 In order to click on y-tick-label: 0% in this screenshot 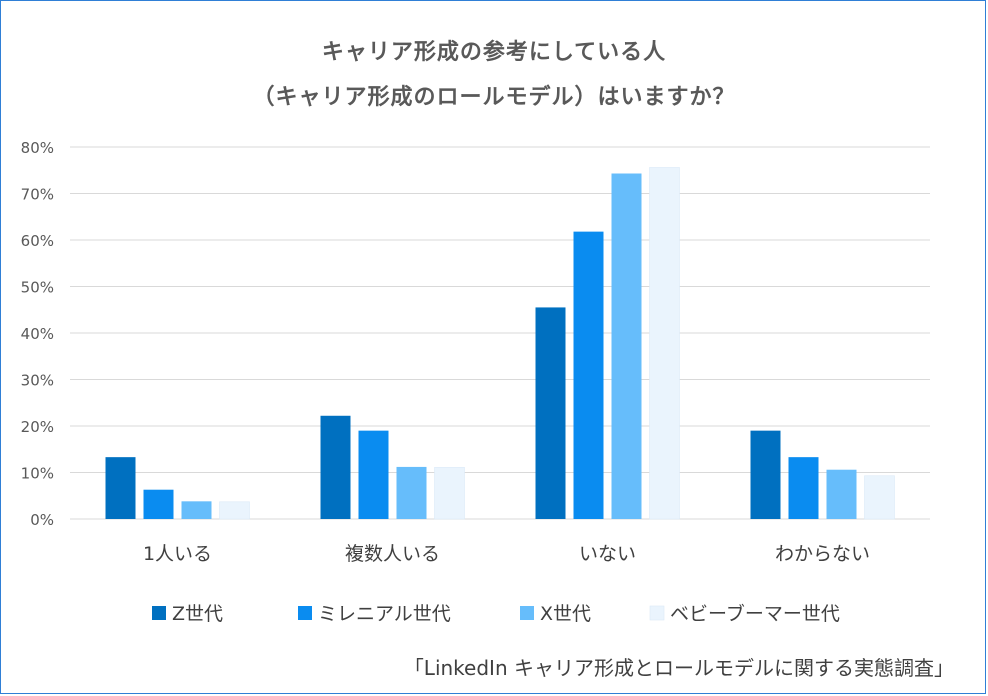, I will do `click(42, 520)`.